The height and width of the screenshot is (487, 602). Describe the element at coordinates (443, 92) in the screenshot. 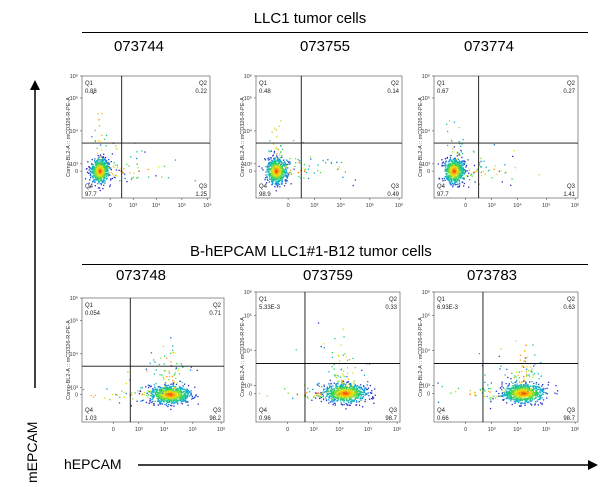

I see `quadrant-value-q1: 0.67` at that location.